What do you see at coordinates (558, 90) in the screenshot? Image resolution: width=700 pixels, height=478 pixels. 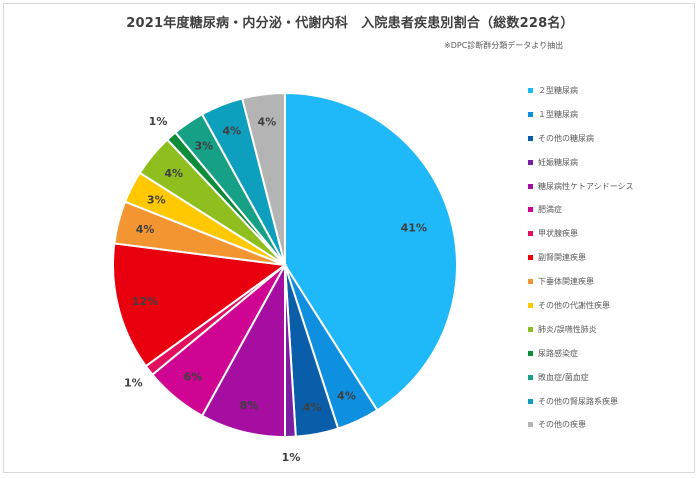 I see `legend-label: ２型糖尿病` at bounding box center [558, 90].